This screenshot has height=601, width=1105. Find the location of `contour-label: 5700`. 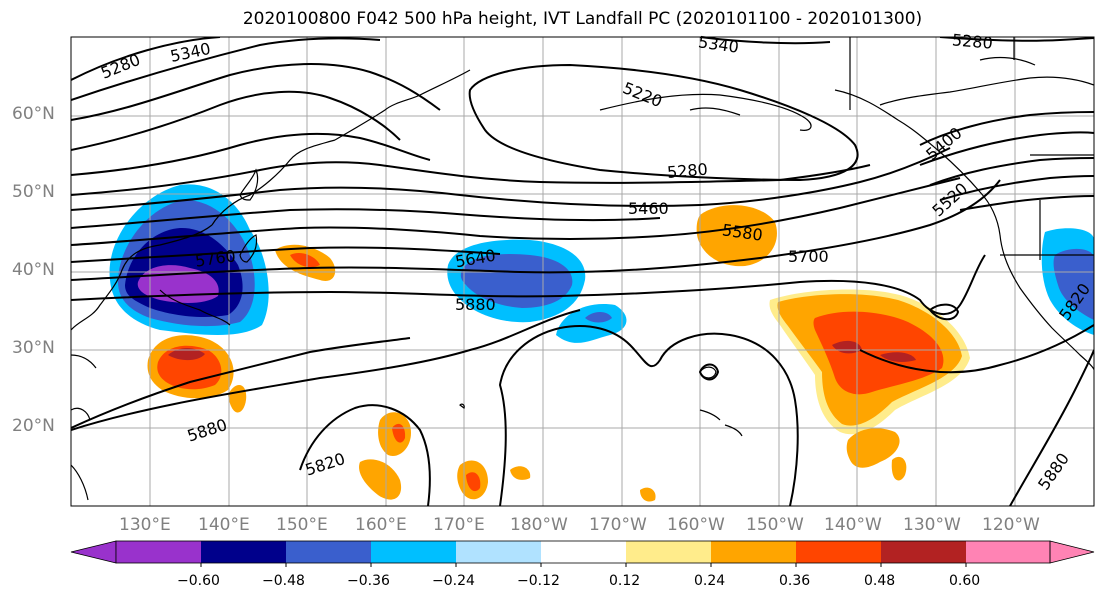

contour-label: 5700 is located at coordinates (808, 256).